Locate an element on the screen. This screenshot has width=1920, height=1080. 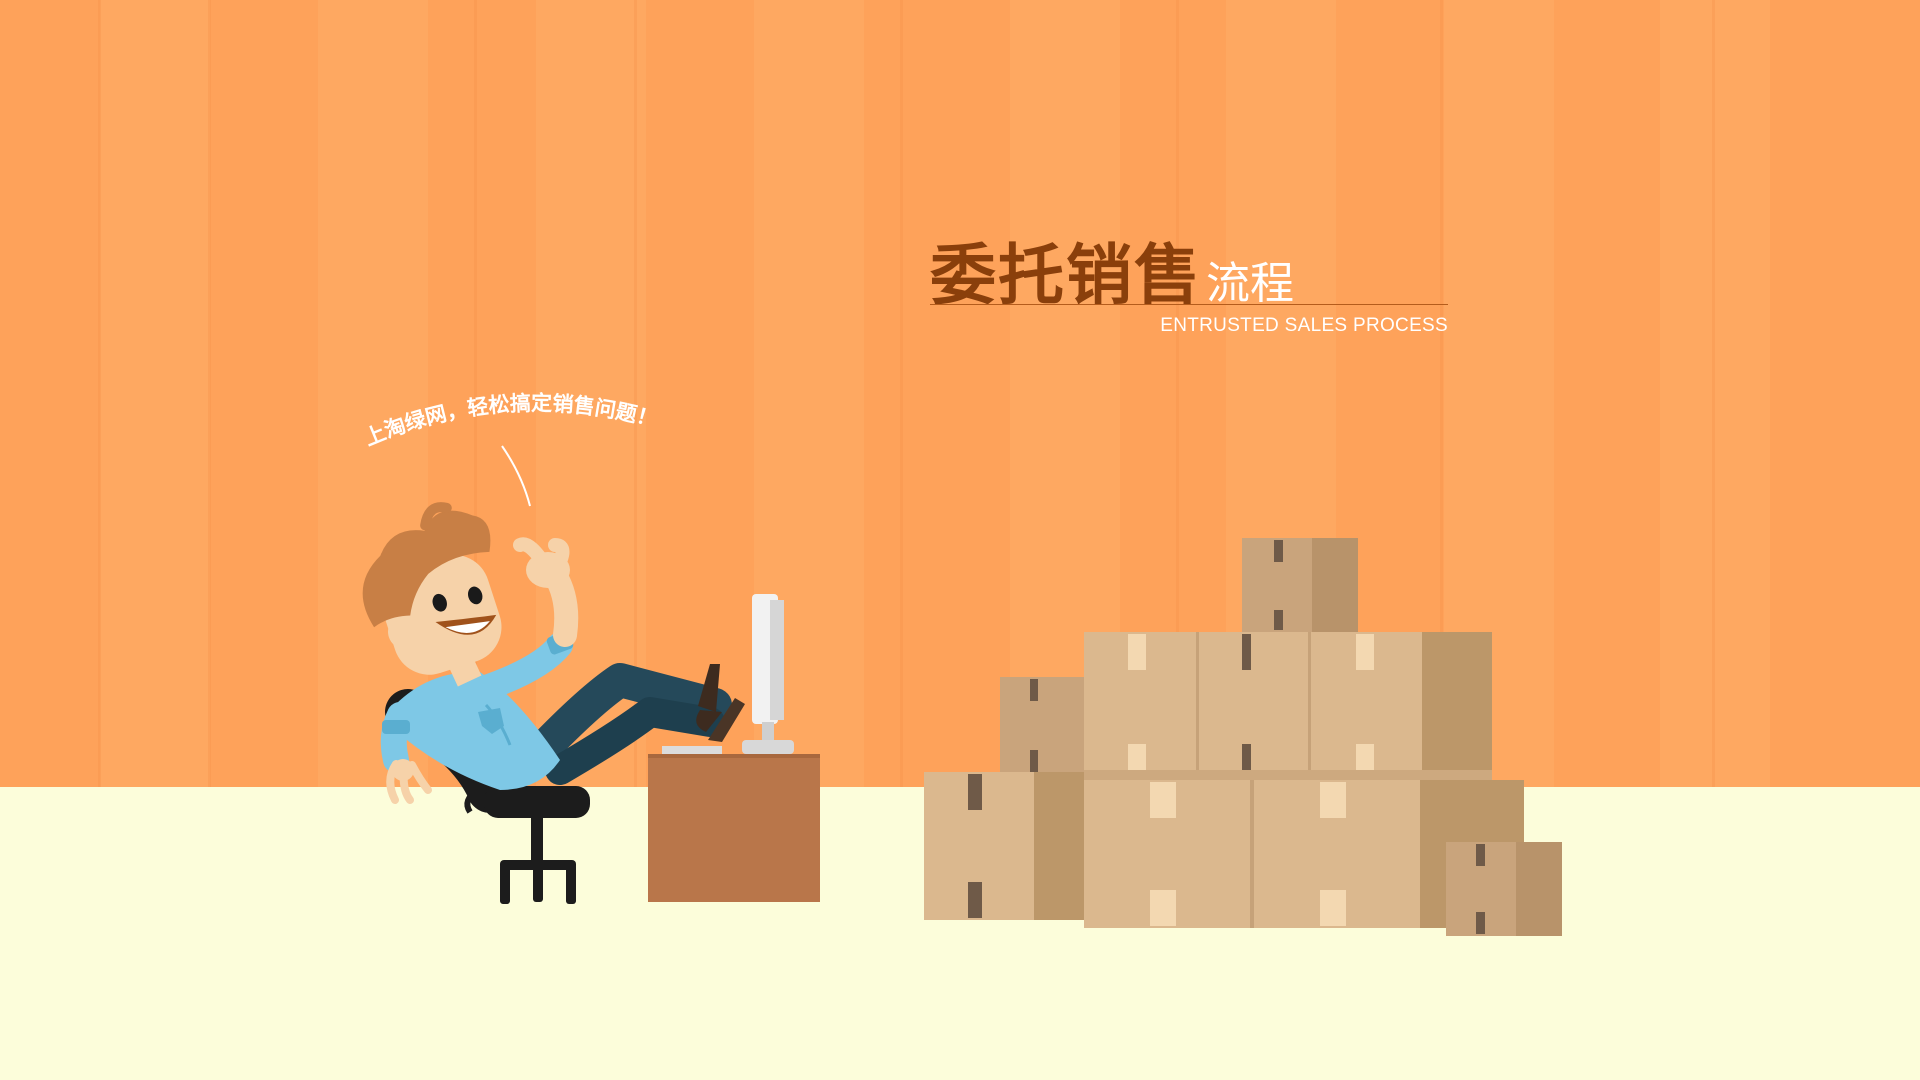
title-line: 委托销售流程 is located at coordinates (1190, 270).